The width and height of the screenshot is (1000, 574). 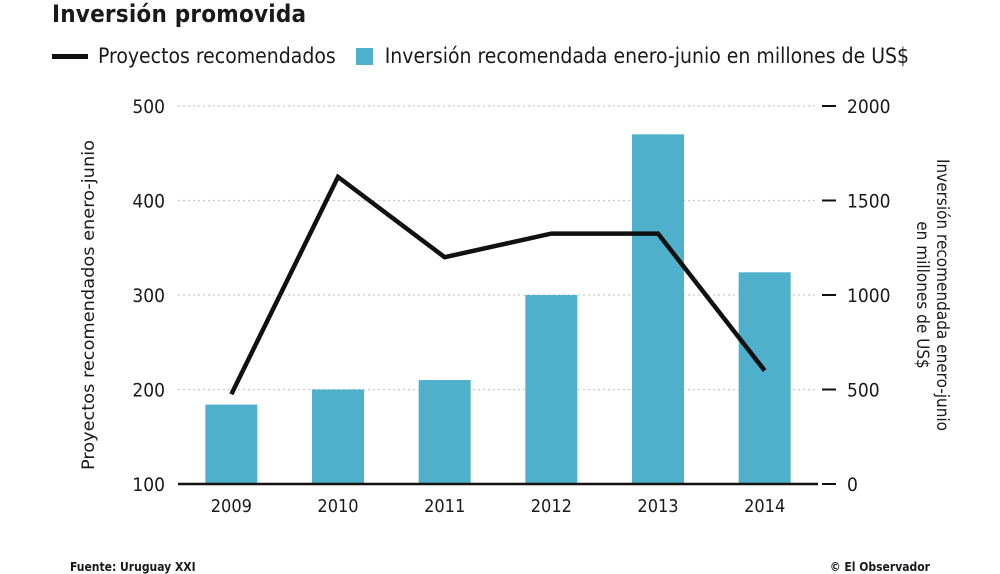 I want to click on bar-2013, so click(x=658, y=309).